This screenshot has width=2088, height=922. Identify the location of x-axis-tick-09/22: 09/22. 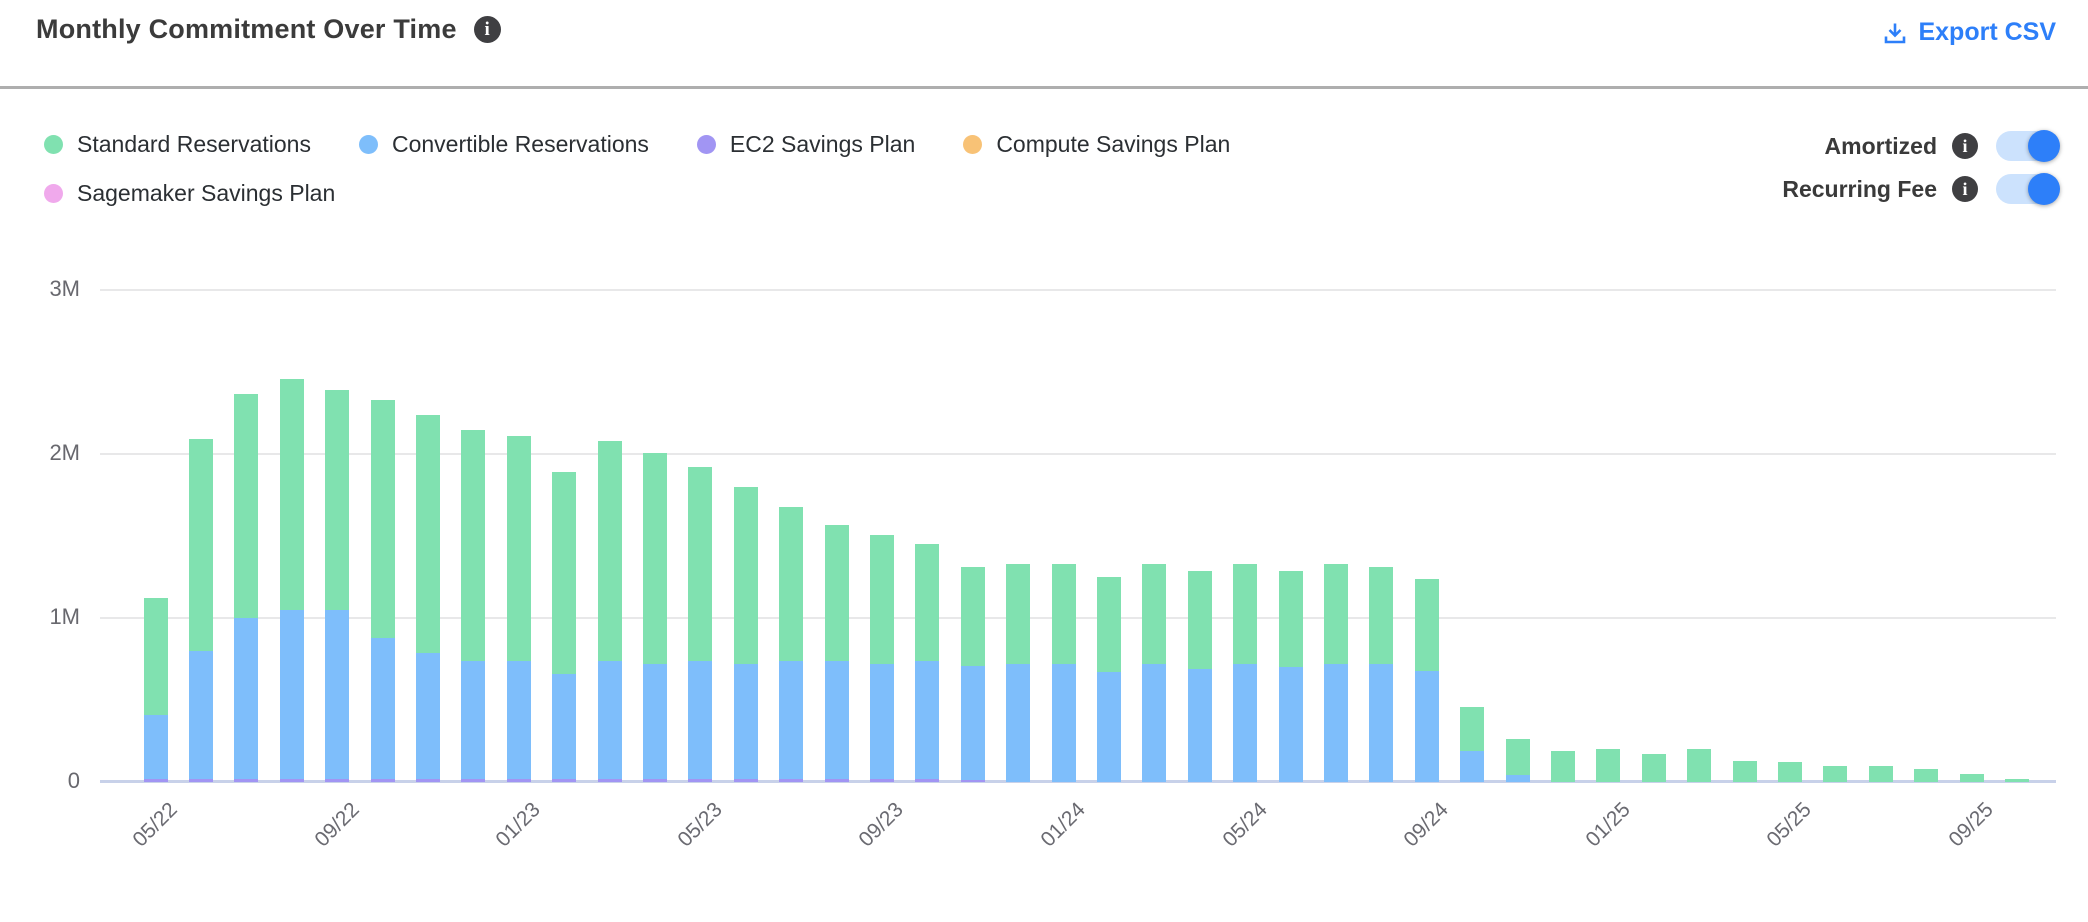
(336, 825).